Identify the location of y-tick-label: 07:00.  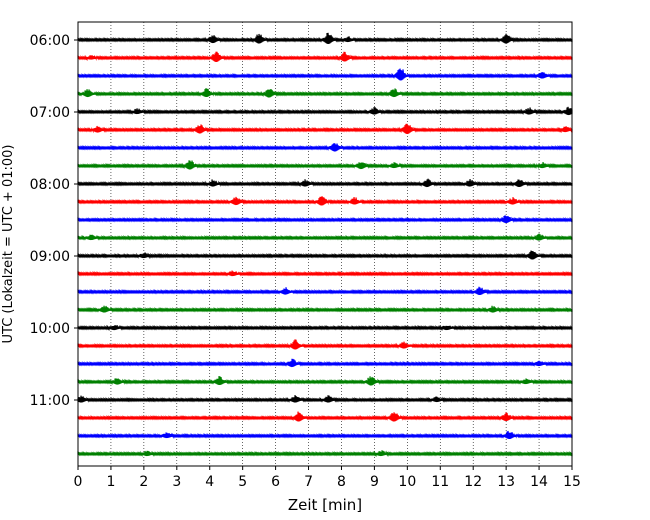
(50, 113).